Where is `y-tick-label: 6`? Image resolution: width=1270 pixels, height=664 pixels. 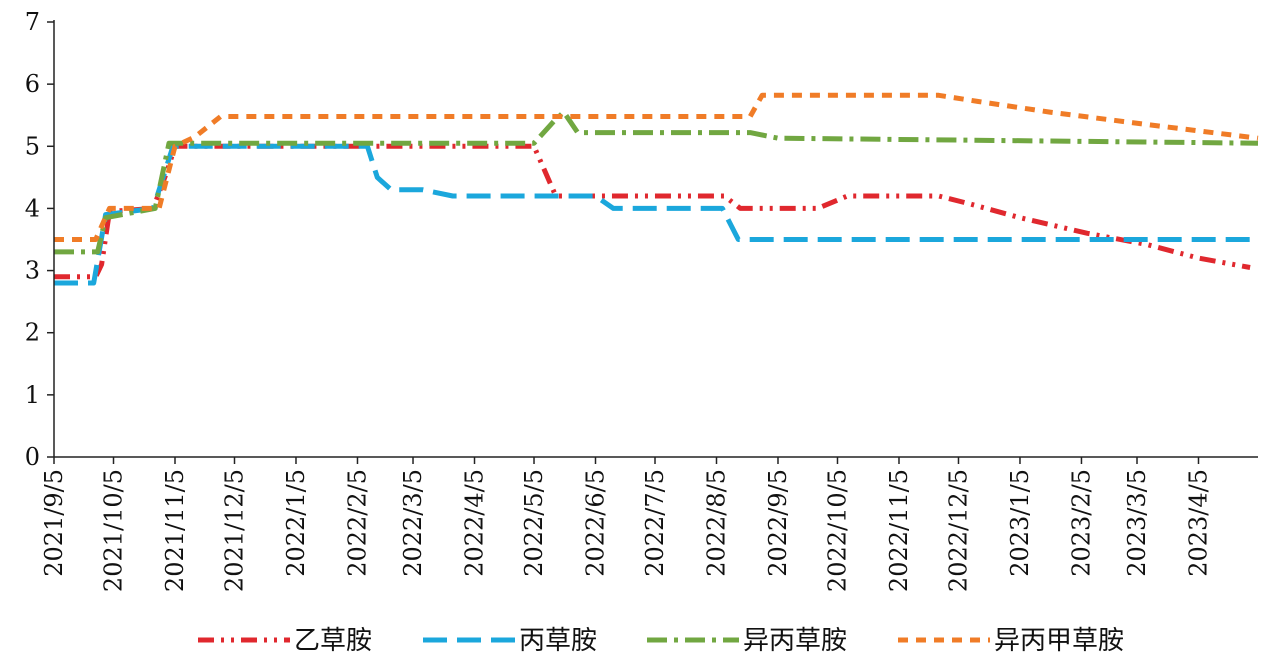 y-tick-label: 6 is located at coordinates (32, 84).